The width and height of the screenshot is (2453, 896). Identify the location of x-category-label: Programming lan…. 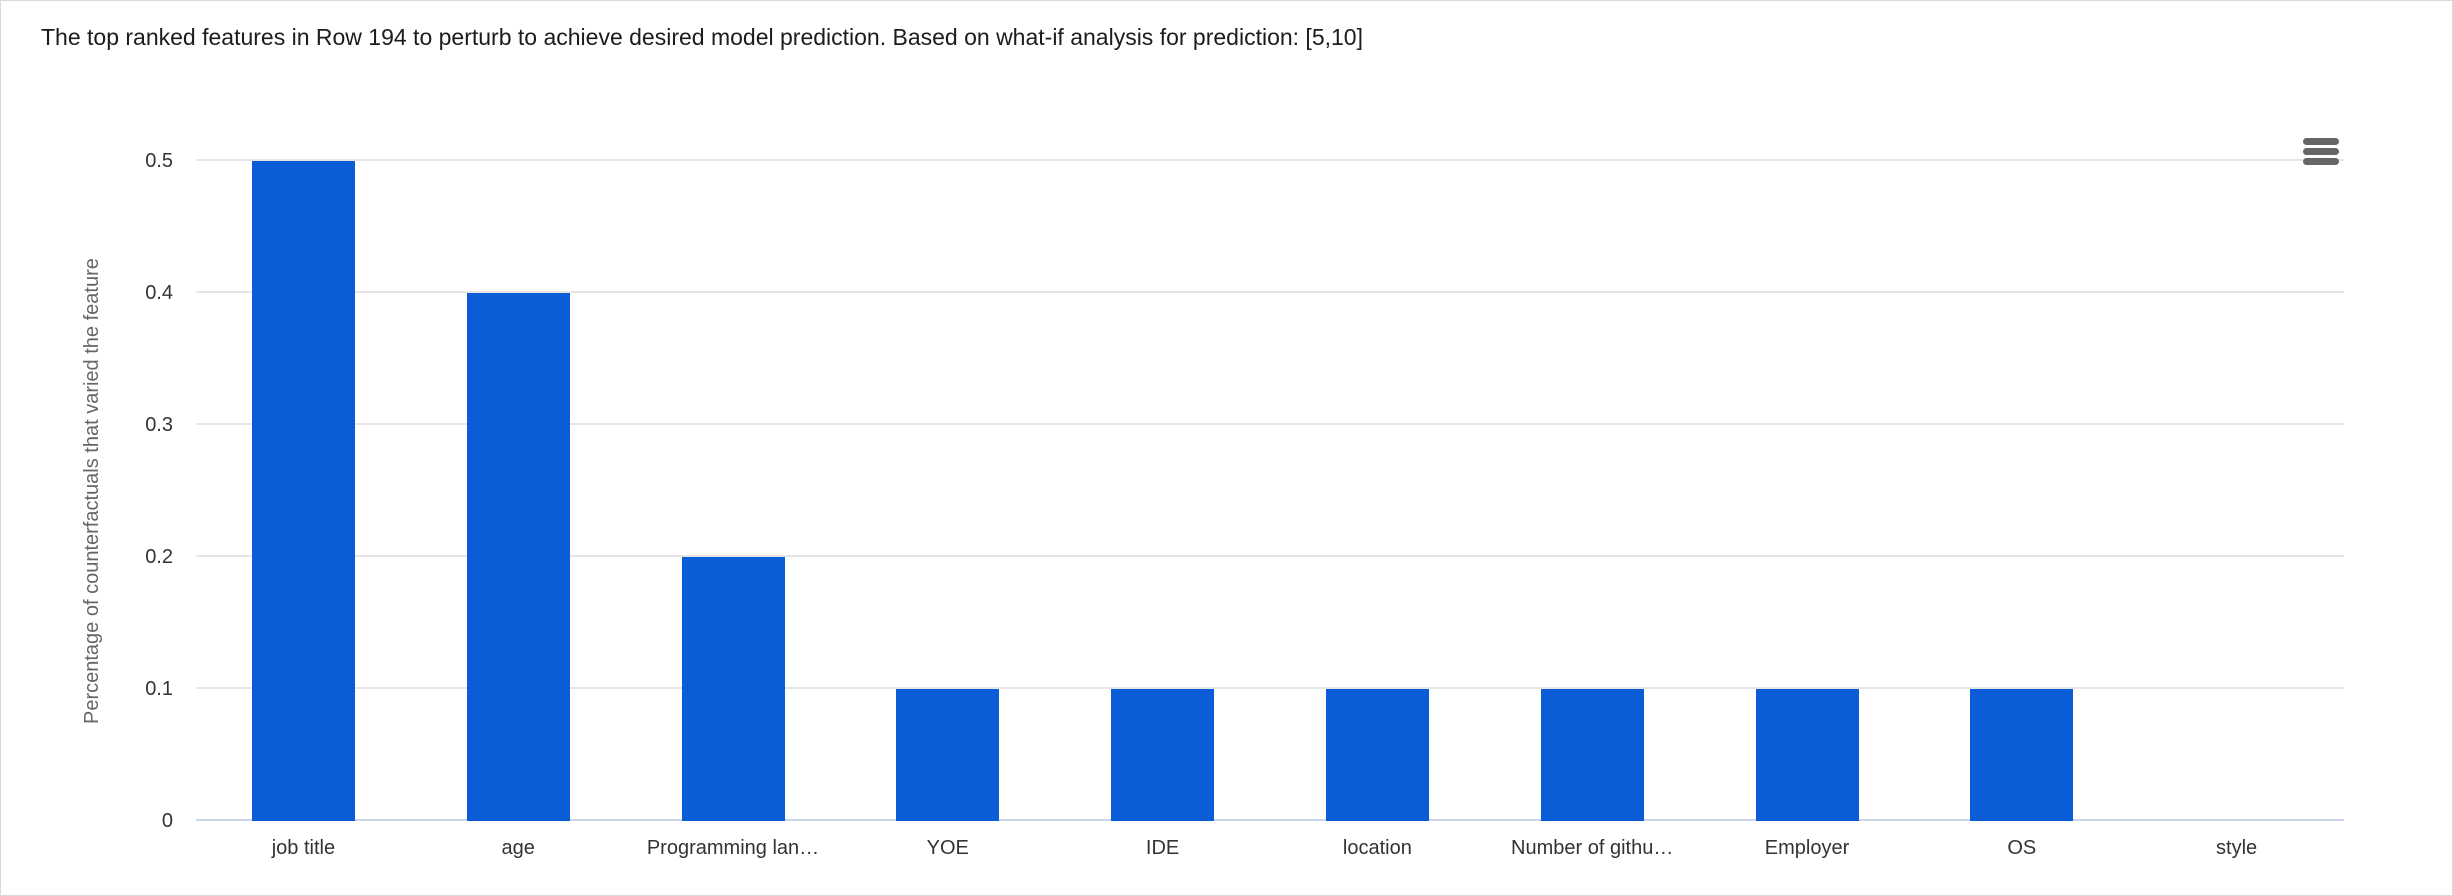
(733, 848).